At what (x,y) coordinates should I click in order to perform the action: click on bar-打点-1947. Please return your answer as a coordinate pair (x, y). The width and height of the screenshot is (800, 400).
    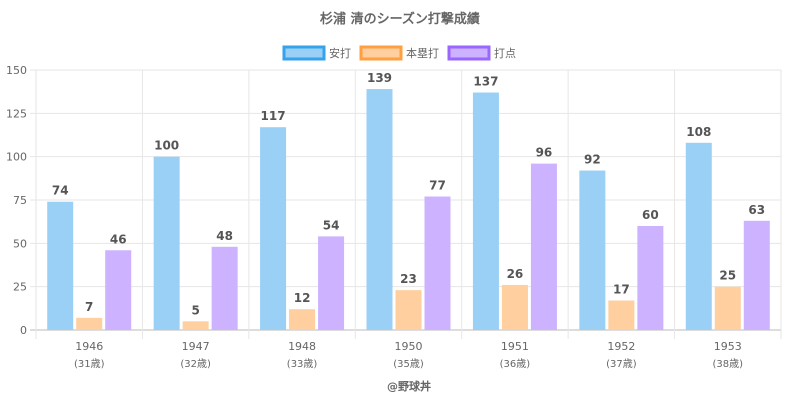
    Looking at the image, I should click on (224, 288).